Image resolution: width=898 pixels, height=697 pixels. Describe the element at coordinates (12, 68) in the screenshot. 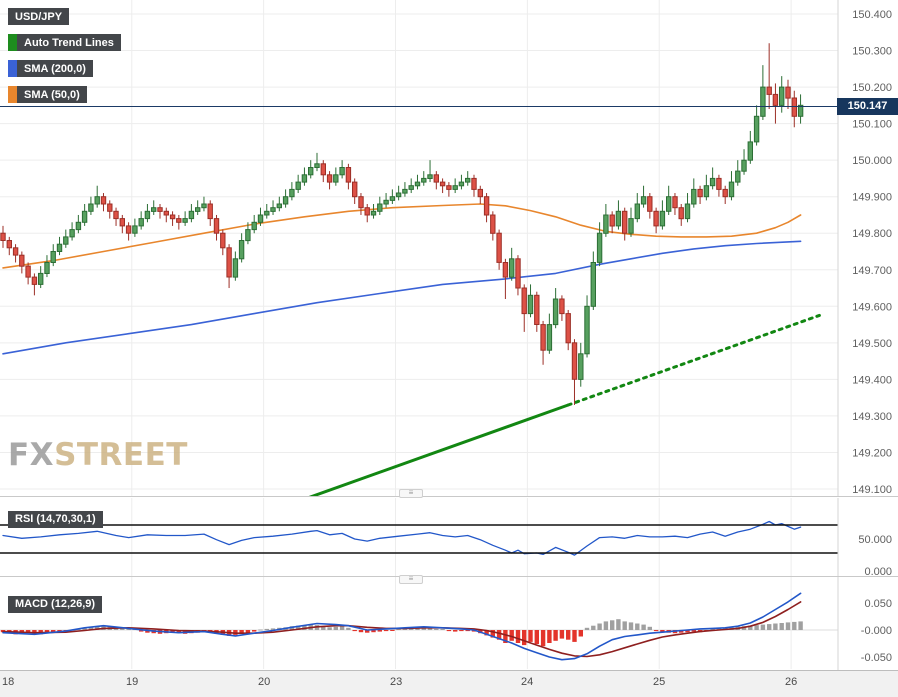

I see `sma-200-color-chip` at that location.